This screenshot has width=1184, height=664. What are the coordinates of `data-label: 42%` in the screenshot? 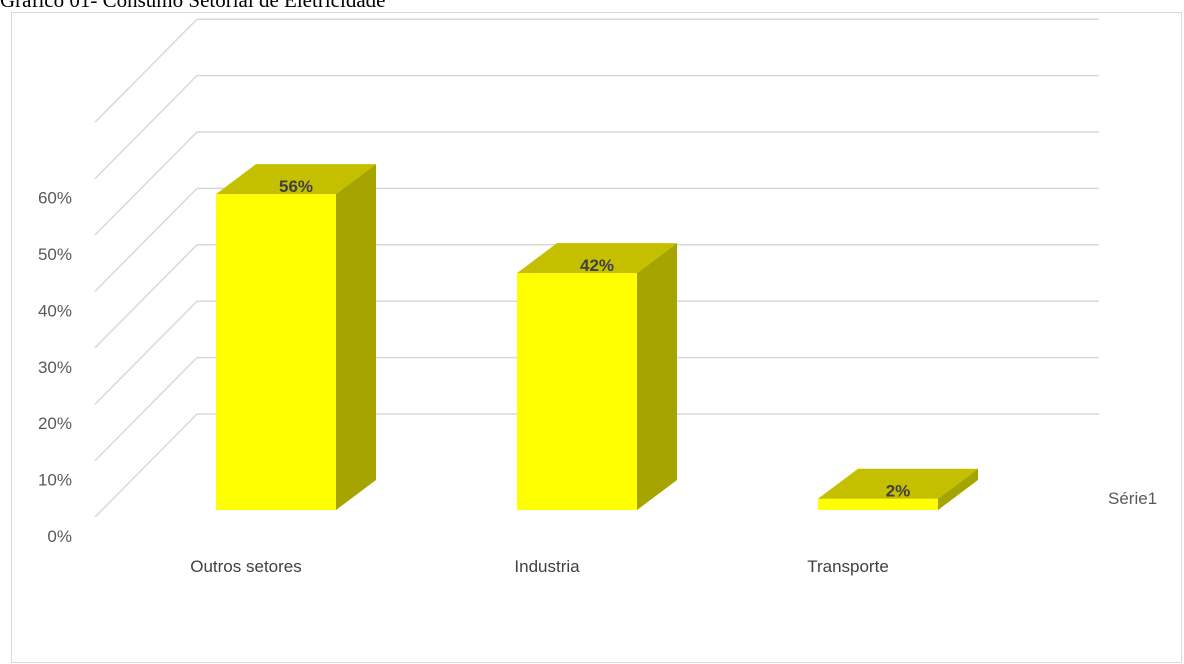 It's located at (597, 265).